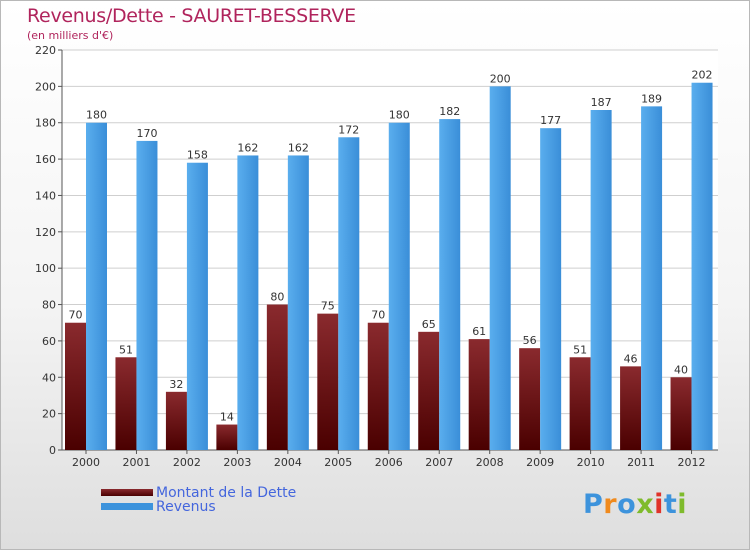 This screenshot has width=750, height=550. Describe the element at coordinates (631, 408) in the screenshot. I see `bar-dette-2011` at that location.